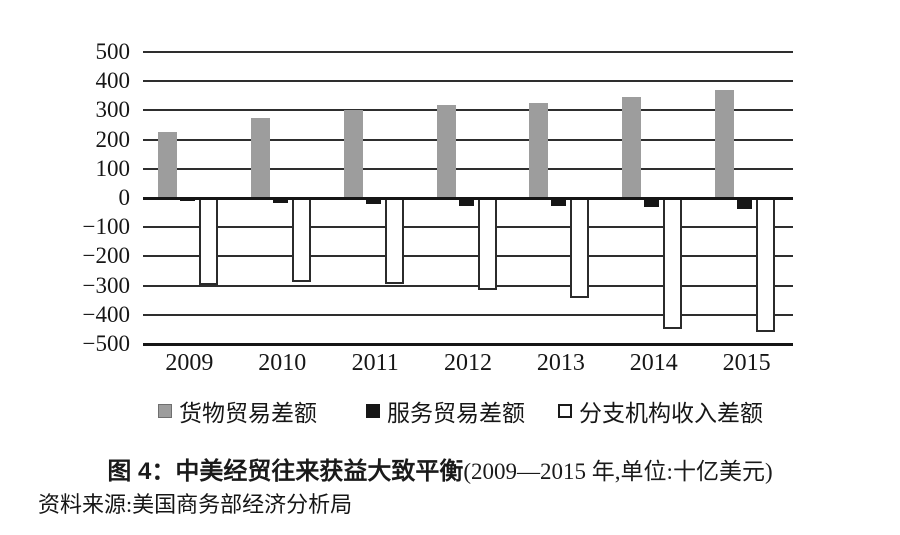 The image size is (900, 535). What do you see at coordinates (671, 413) in the screenshot?
I see `legend-label-branch: 分支机构收入差额` at bounding box center [671, 413].